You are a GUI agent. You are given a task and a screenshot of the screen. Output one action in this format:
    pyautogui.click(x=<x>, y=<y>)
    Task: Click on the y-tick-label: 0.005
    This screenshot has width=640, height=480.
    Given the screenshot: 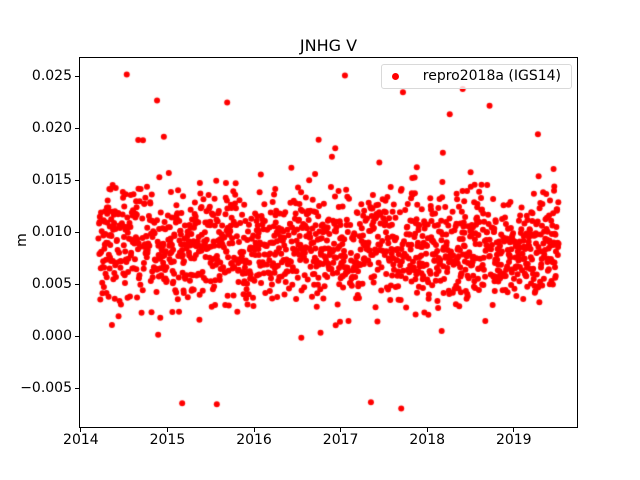 What is the action you would take?
    pyautogui.click(x=51, y=283)
    